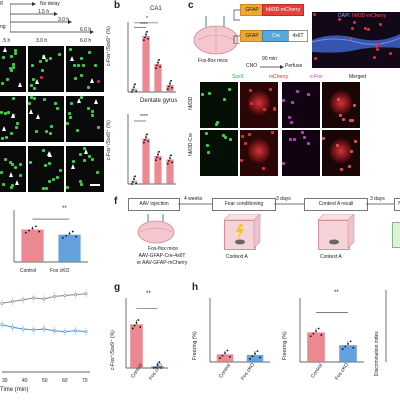 The width and height of the screenshot is (400, 400). Describe the element at coordinates (148, 294) in the screenshot. I see `g-sig: **` at that location.